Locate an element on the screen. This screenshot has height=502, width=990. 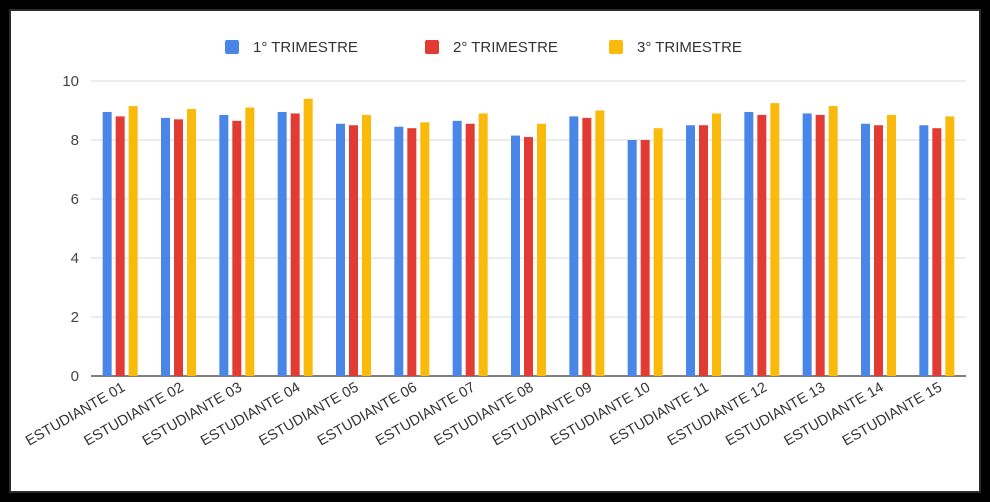
x-tick-label: ESTUDIANTE 09 is located at coordinates (542, 415).